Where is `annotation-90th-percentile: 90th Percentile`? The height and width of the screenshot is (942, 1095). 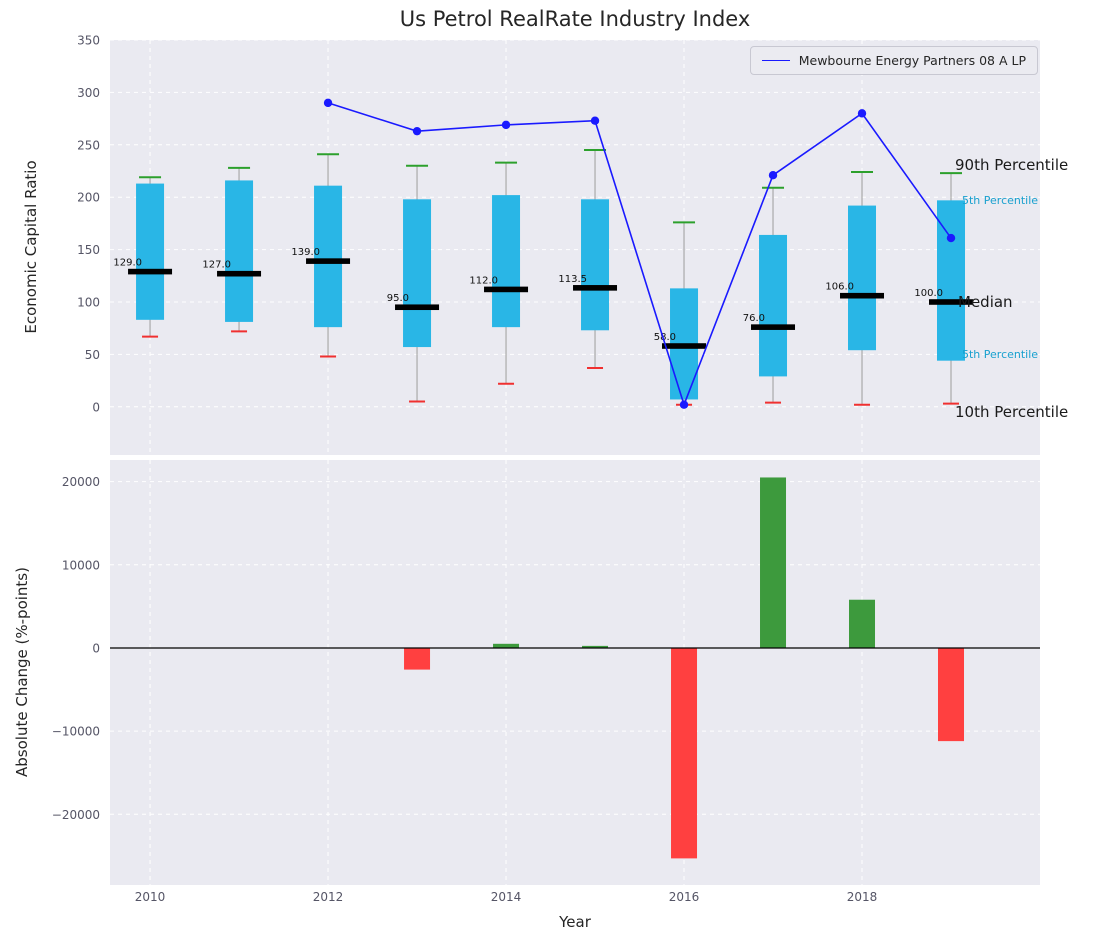
annotation-90th-percentile: 90th Percentile is located at coordinates (1012, 165).